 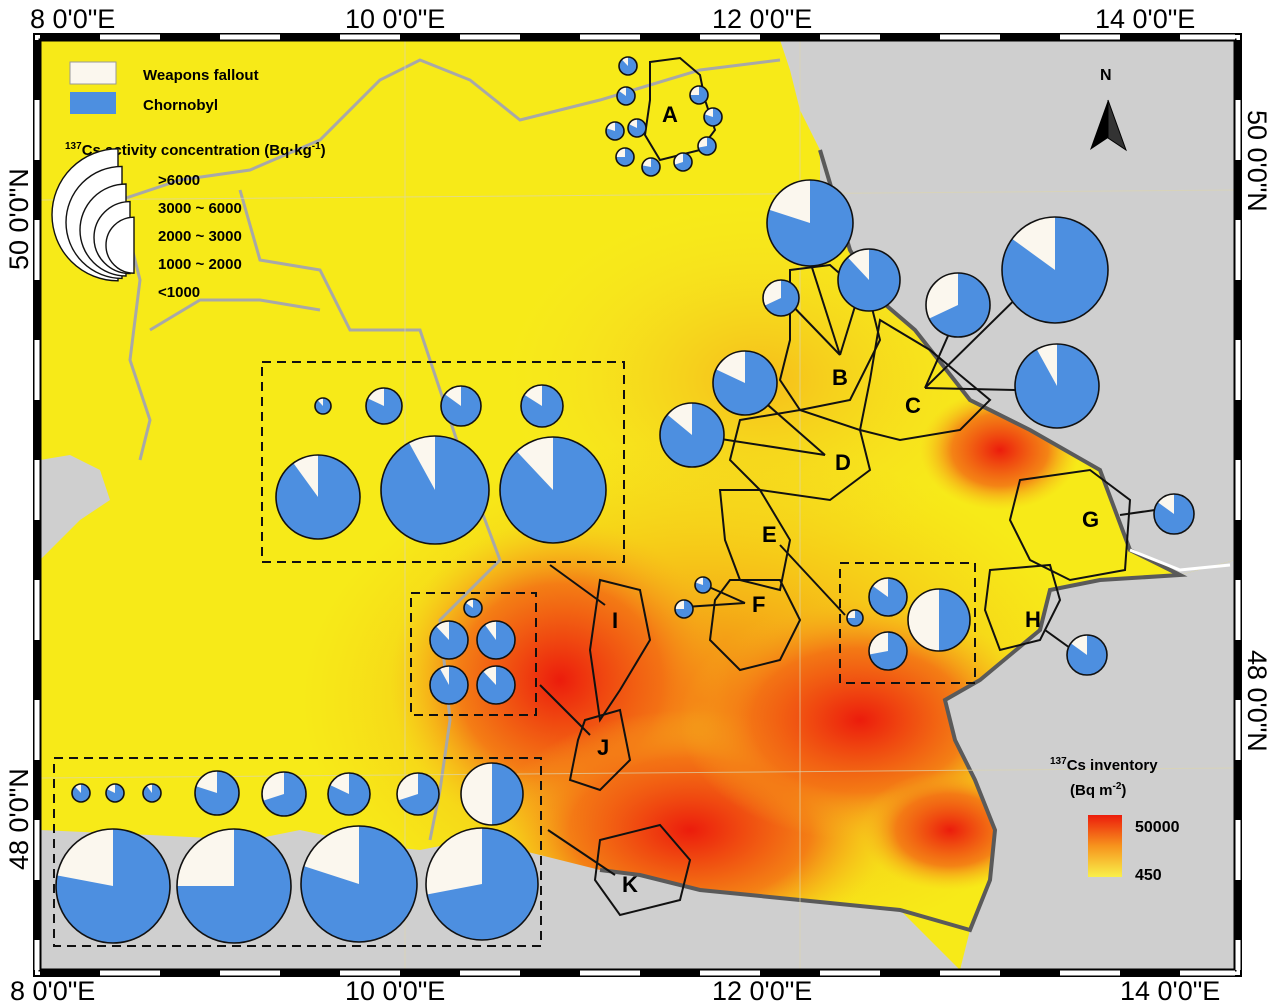 What do you see at coordinates (316, 146) in the screenshot?
I see `concentration-title-unit-sup: -1` at bounding box center [316, 146].